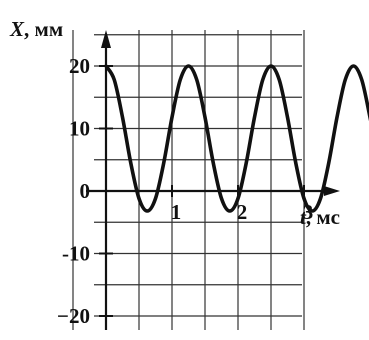 This screenshot has height=340, width=369. What do you see at coordinates (303, 217) in the screenshot?
I see `x-axis-label-var: t` at bounding box center [303, 217].